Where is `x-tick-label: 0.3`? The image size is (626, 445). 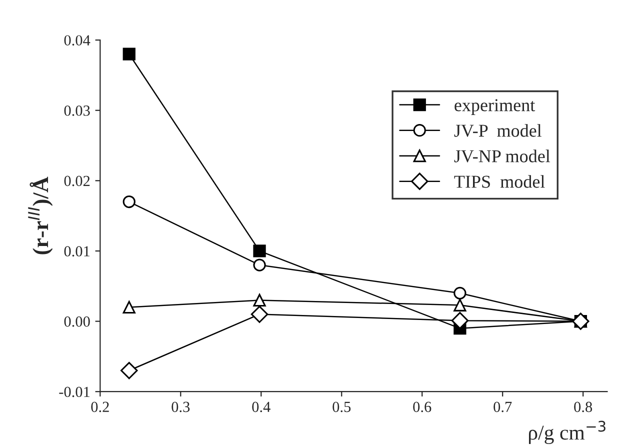 x-tick-label: 0.3 is located at coordinates (181, 407).